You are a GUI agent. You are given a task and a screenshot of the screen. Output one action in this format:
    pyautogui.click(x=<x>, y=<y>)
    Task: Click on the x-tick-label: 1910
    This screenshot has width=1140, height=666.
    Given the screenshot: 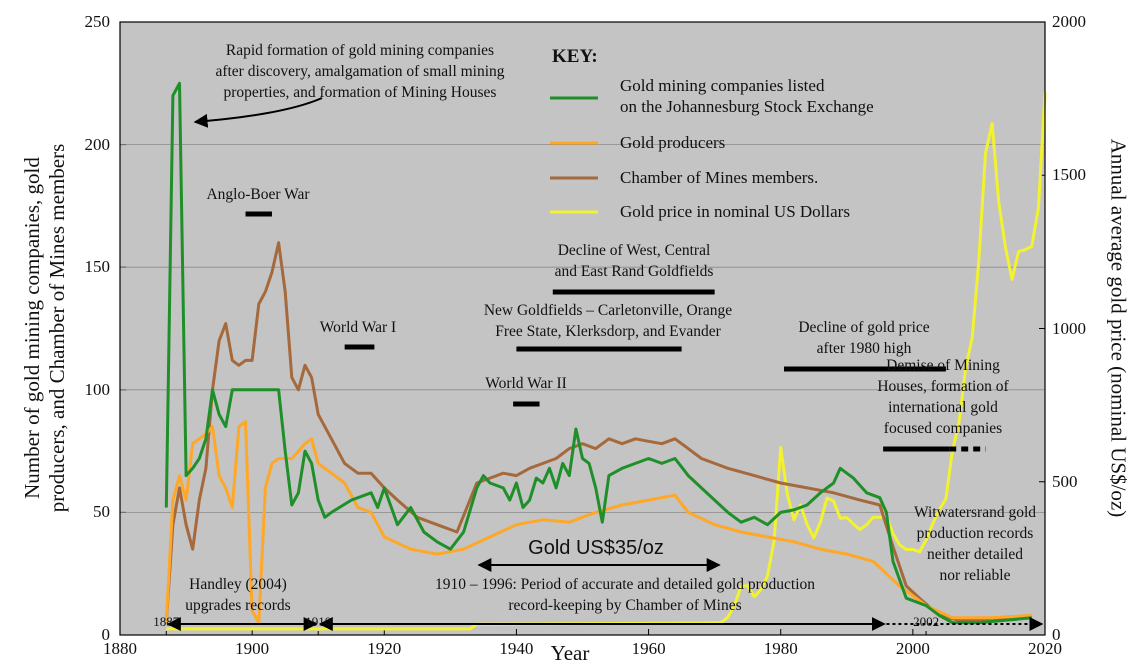 What is the action you would take?
    pyautogui.click(x=318, y=621)
    